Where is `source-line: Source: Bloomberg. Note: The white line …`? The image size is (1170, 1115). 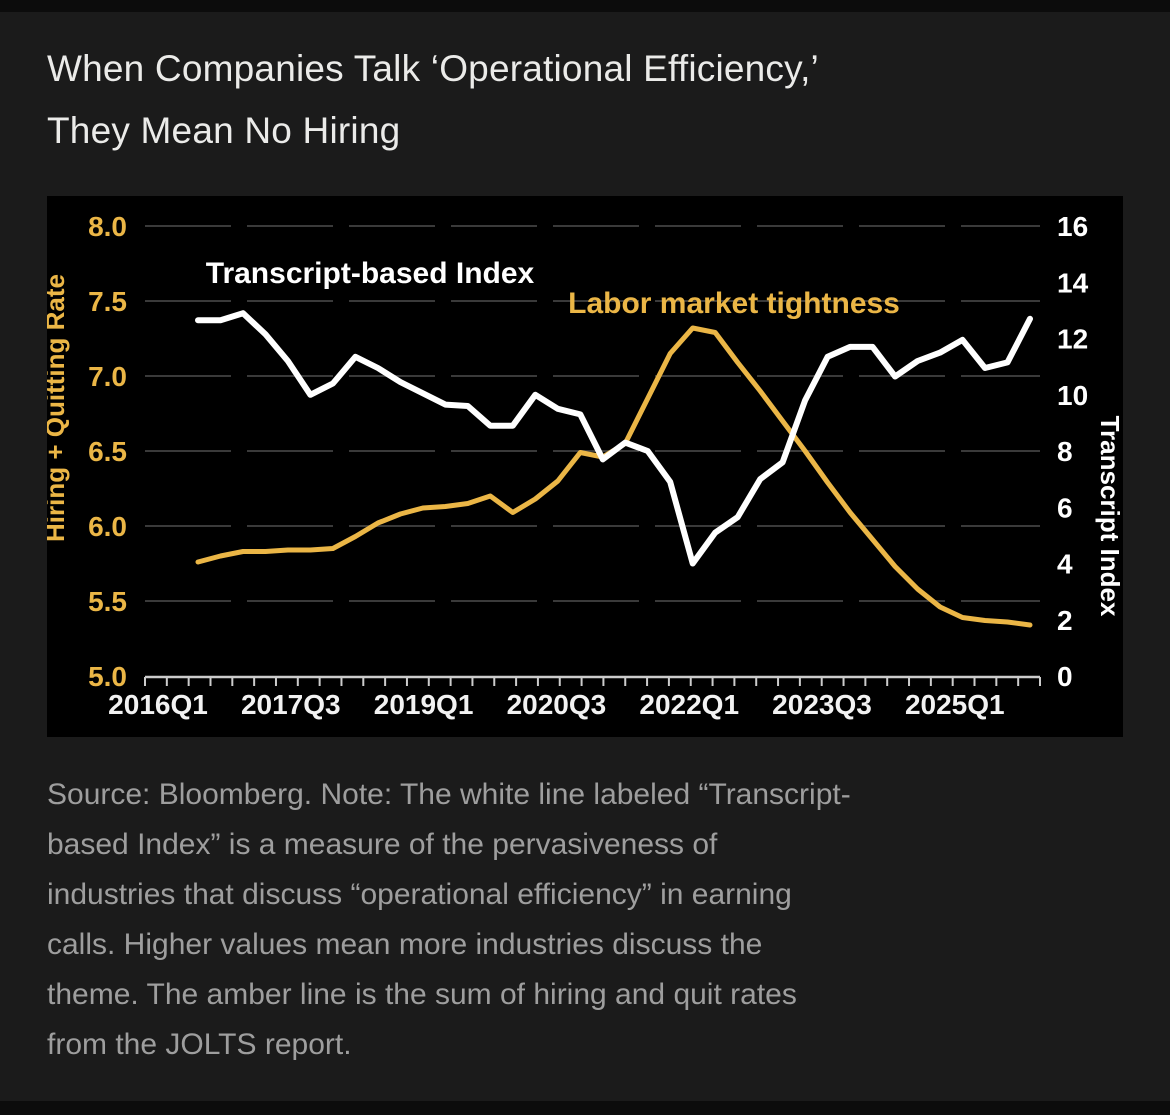 source-line: Source: Bloomberg. Note: The white line … is located at coordinates (449, 794).